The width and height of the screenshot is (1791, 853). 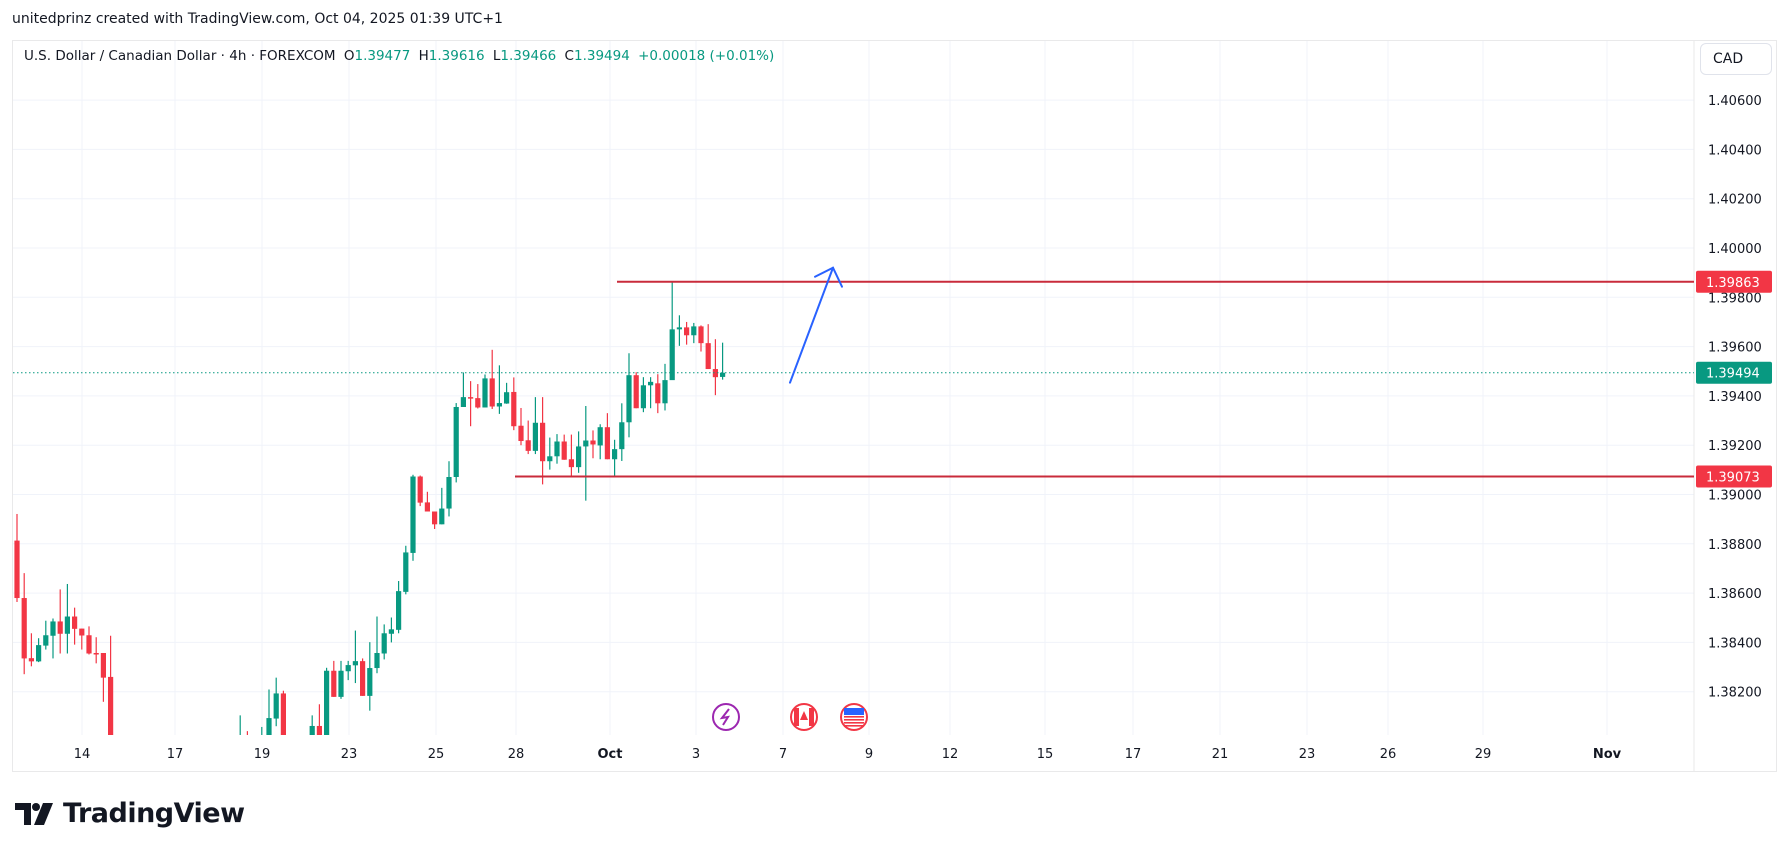 I want to click on trend-arrow, so click(x=816, y=325).